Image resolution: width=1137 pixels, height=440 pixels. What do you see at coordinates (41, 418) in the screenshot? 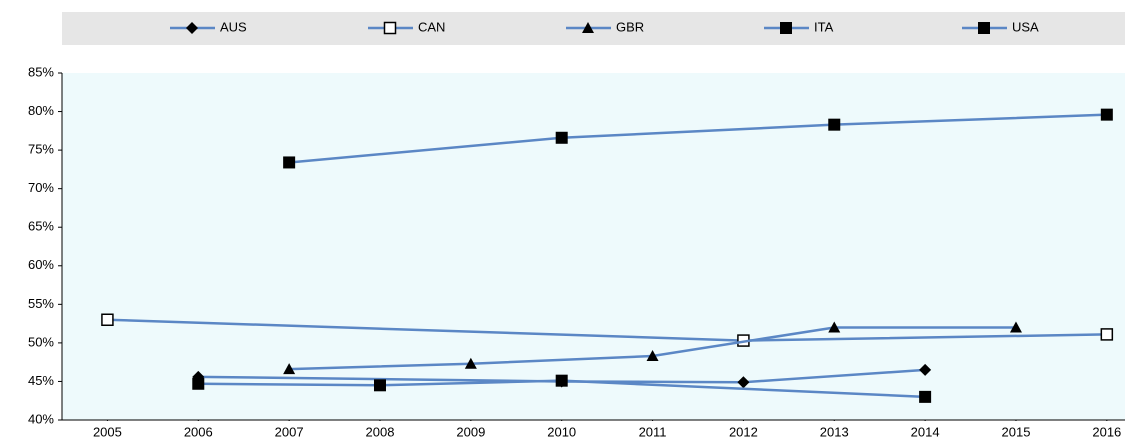
I see `y-tick-label: 40%` at bounding box center [41, 418].